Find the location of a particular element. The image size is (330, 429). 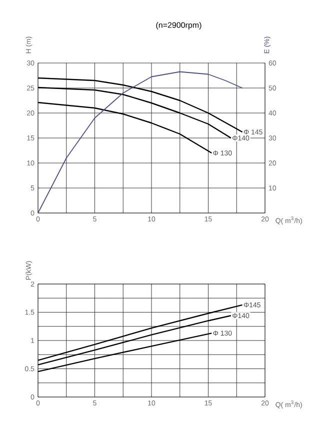

chart-title: (n=2900rpm) is located at coordinates (179, 26).